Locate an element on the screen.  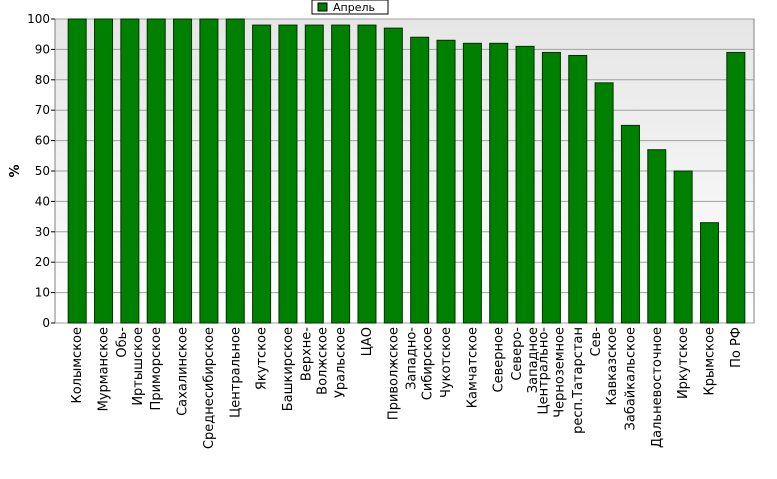
x-tick-label: Башкирское is located at coordinates (288, 369).